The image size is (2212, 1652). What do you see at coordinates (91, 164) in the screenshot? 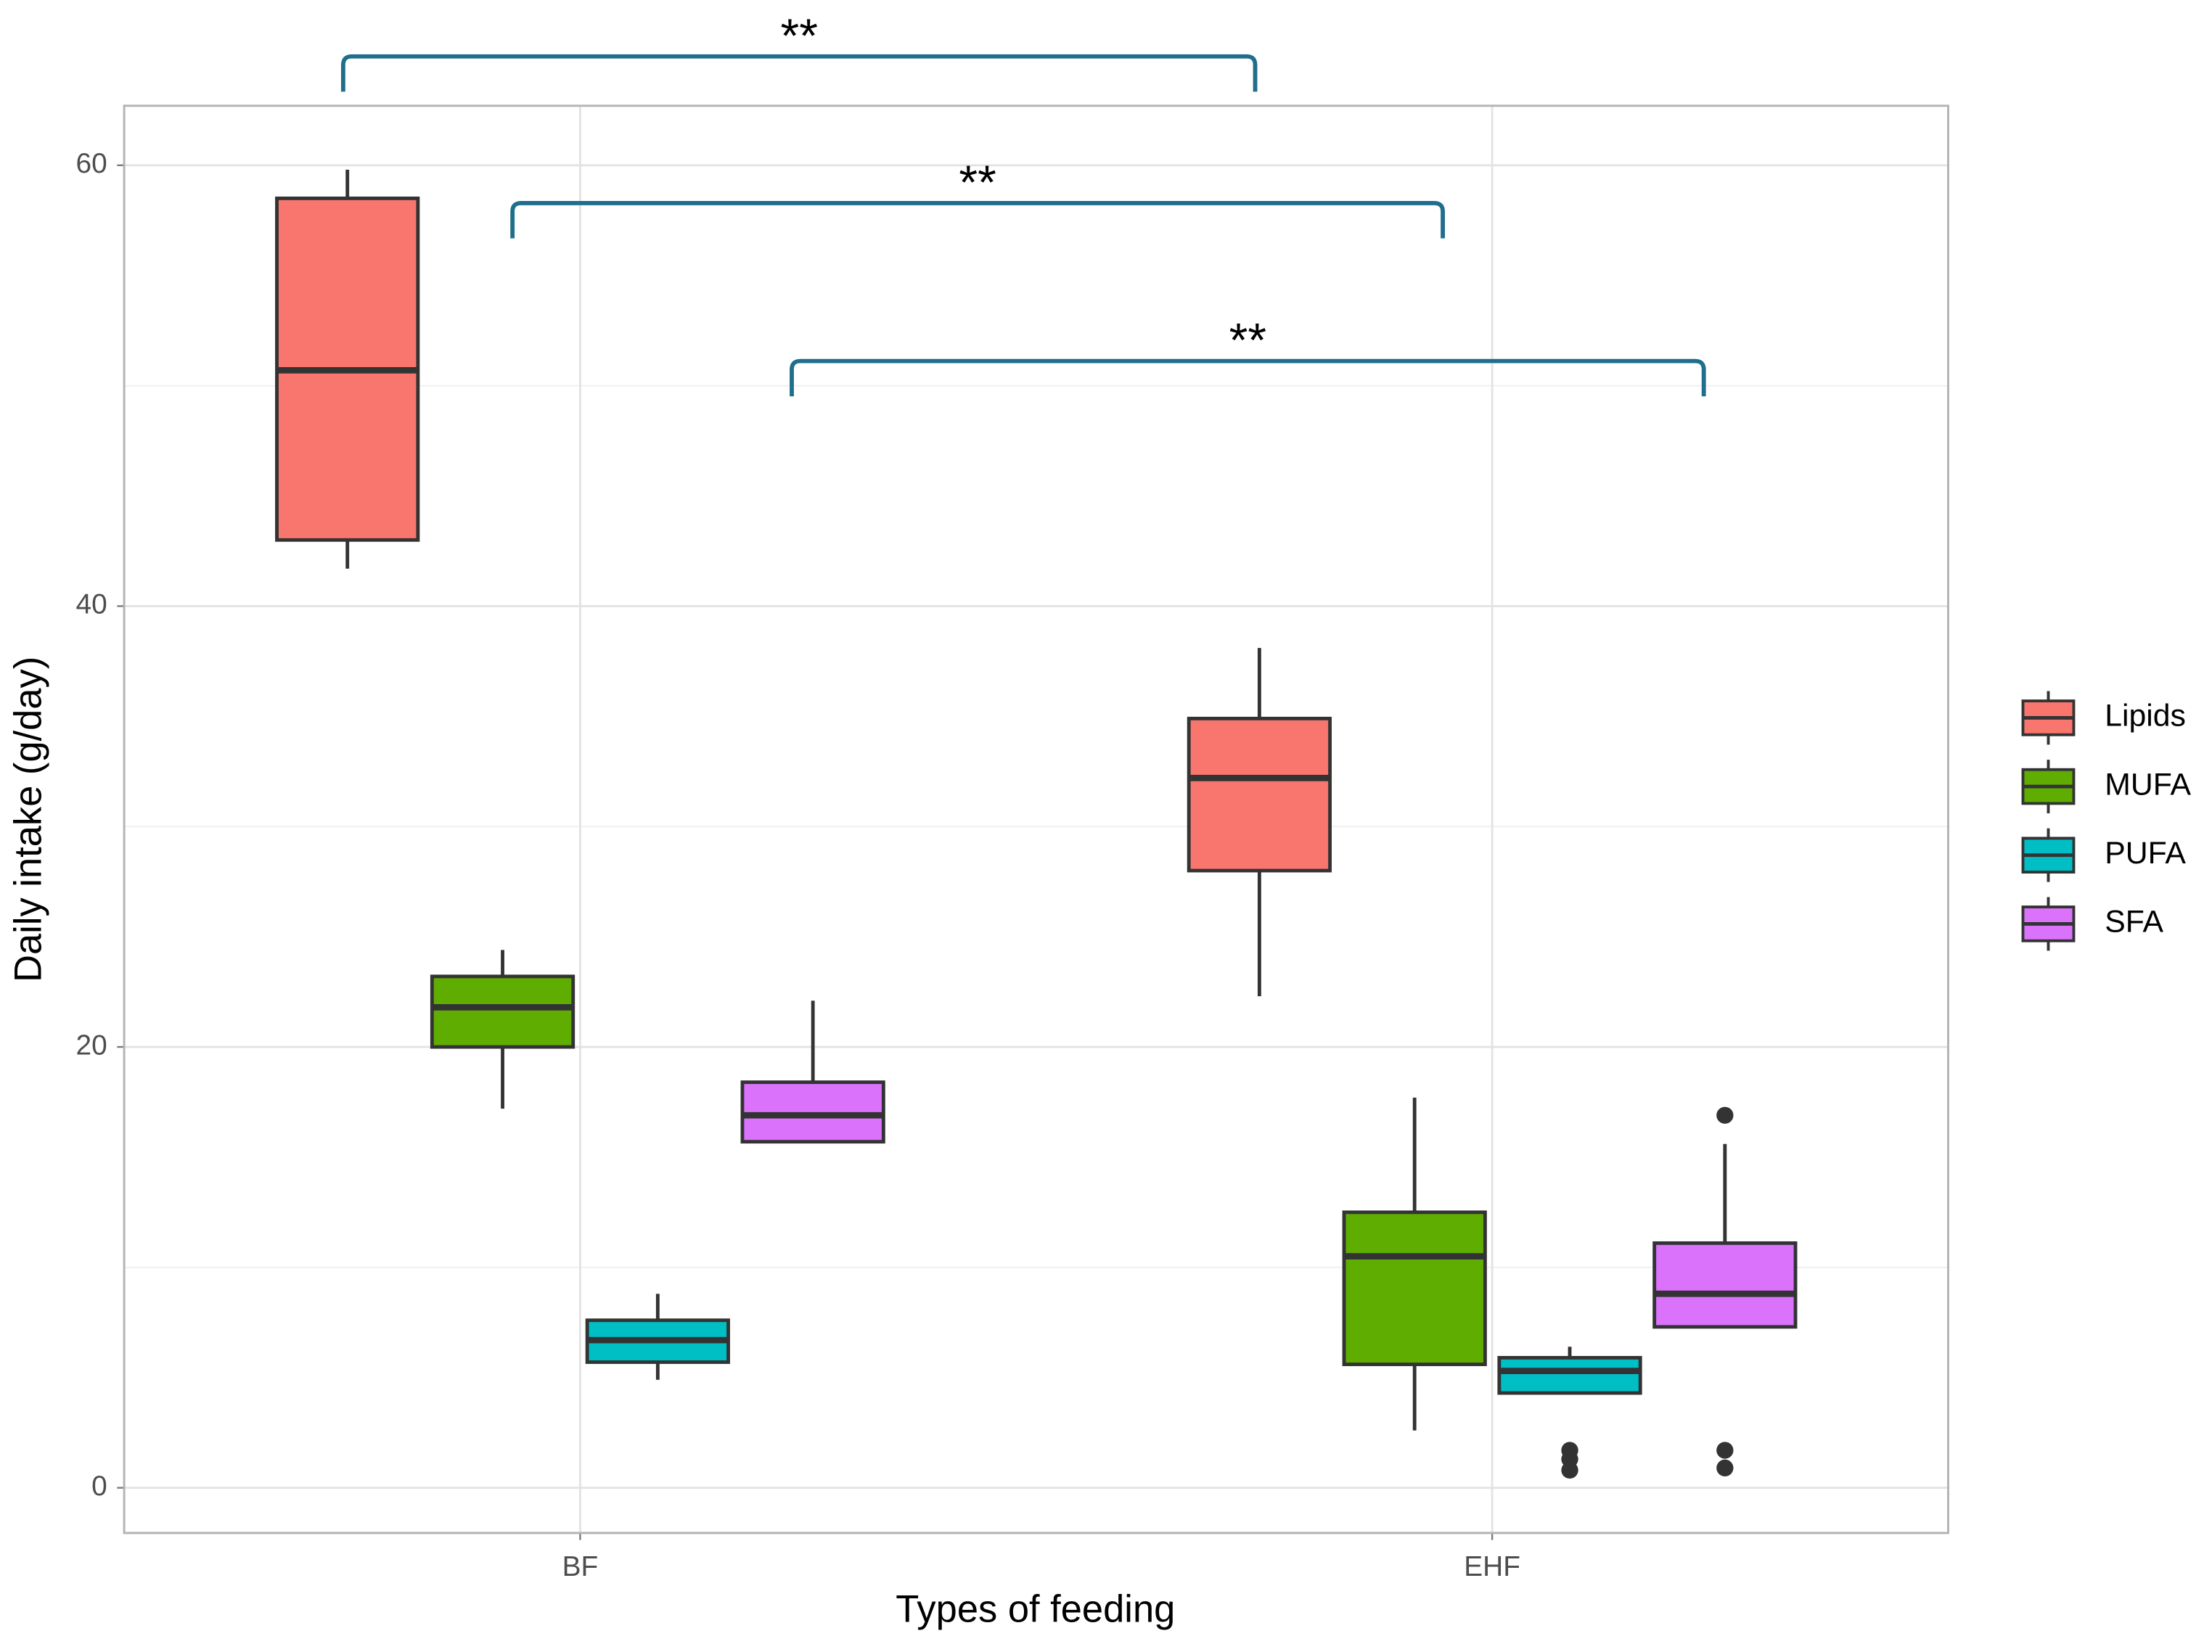
I see `y-tick-label: 60` at bounding box center [91, 164].